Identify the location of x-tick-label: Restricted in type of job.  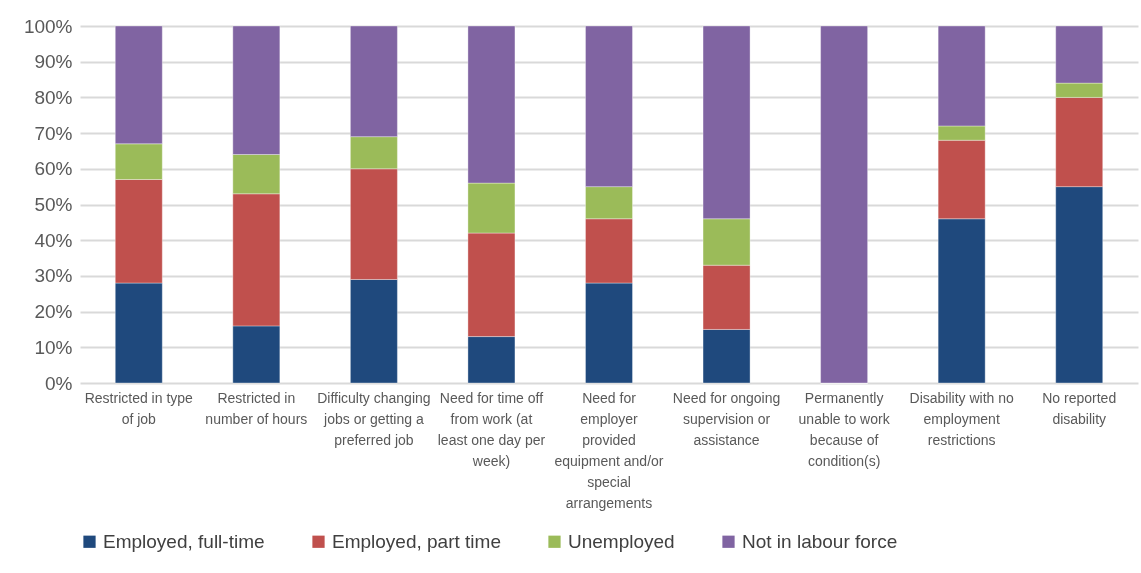
(139, 408).